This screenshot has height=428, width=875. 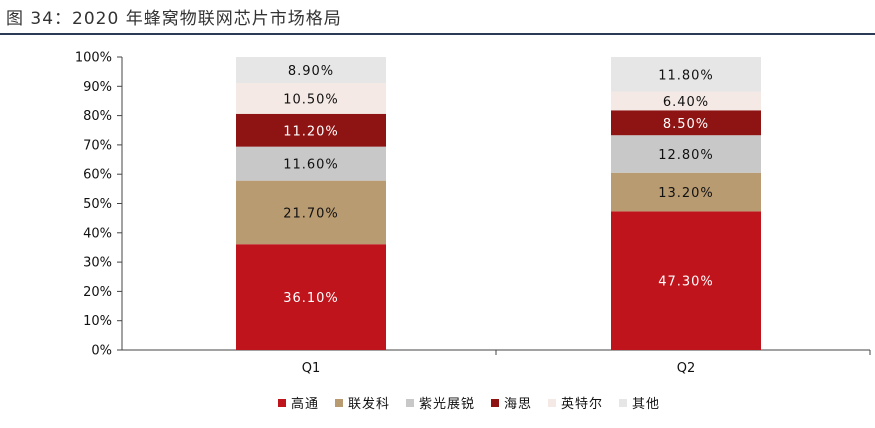 I want to click on y-tick-label: 20%, so click(x=97, y=292).